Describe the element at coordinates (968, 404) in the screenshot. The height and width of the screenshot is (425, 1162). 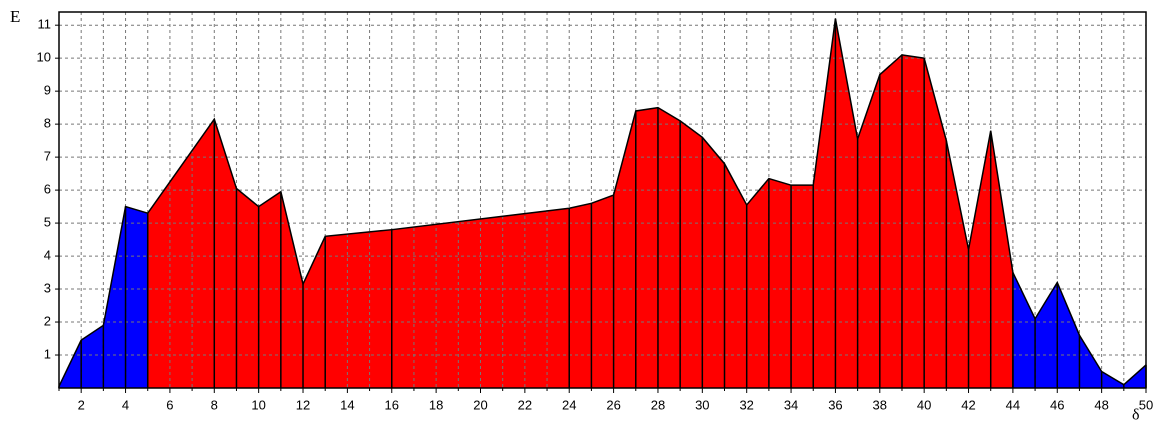
I see `x-tick-label: 42` at that location.